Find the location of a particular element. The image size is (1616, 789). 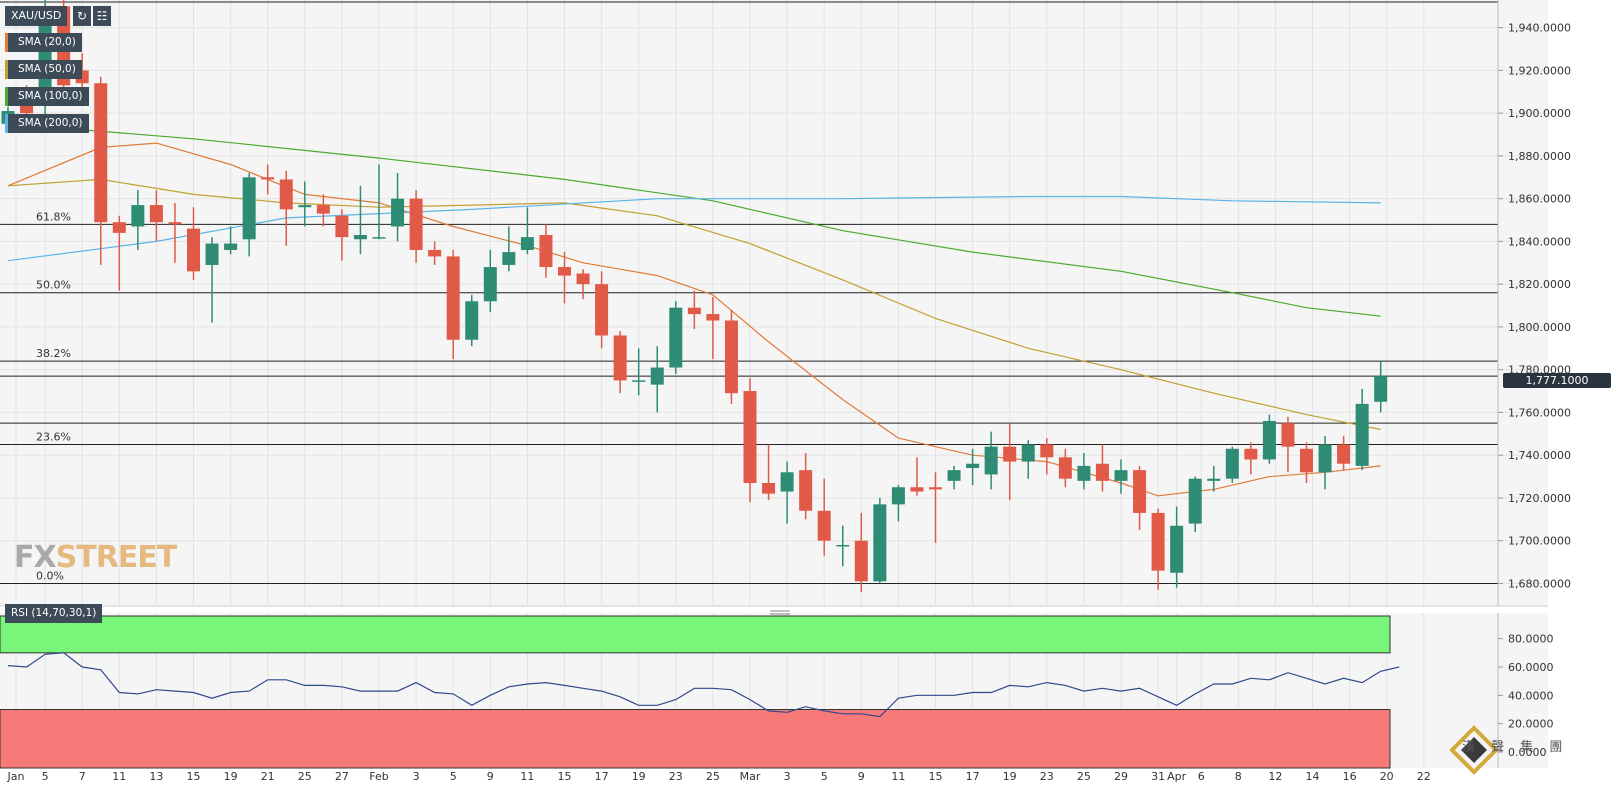

rsi-line is located at coordinates (703, 685).